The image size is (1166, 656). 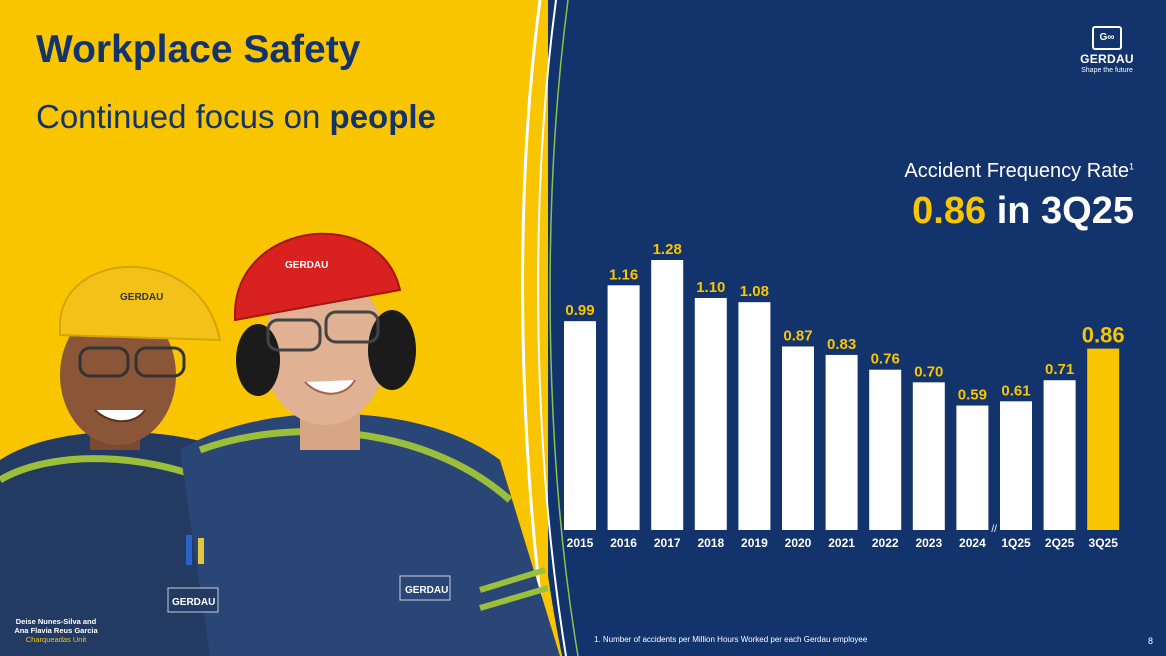 What do you see at coordinates (1107, 59) in the screenshot?
I see `logo-name: GERDAU` at bounding box center [1107, 59].